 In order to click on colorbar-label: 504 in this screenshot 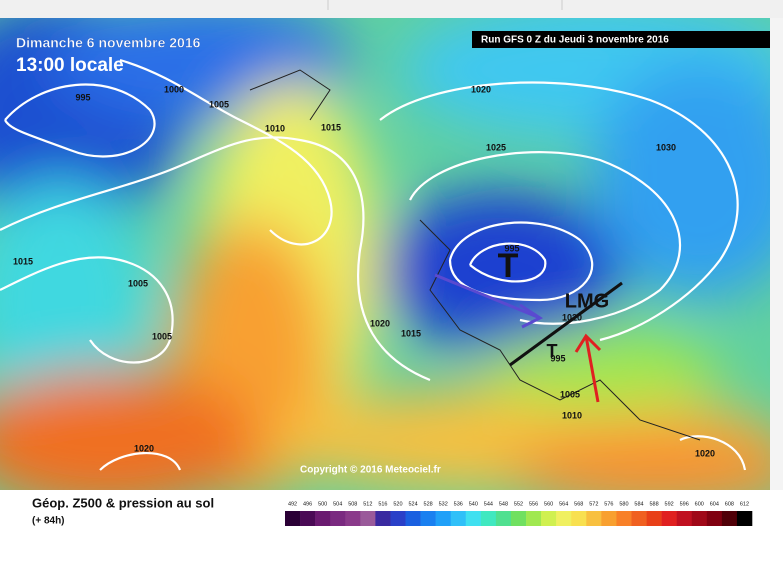, I will do `click(337, 504)`.